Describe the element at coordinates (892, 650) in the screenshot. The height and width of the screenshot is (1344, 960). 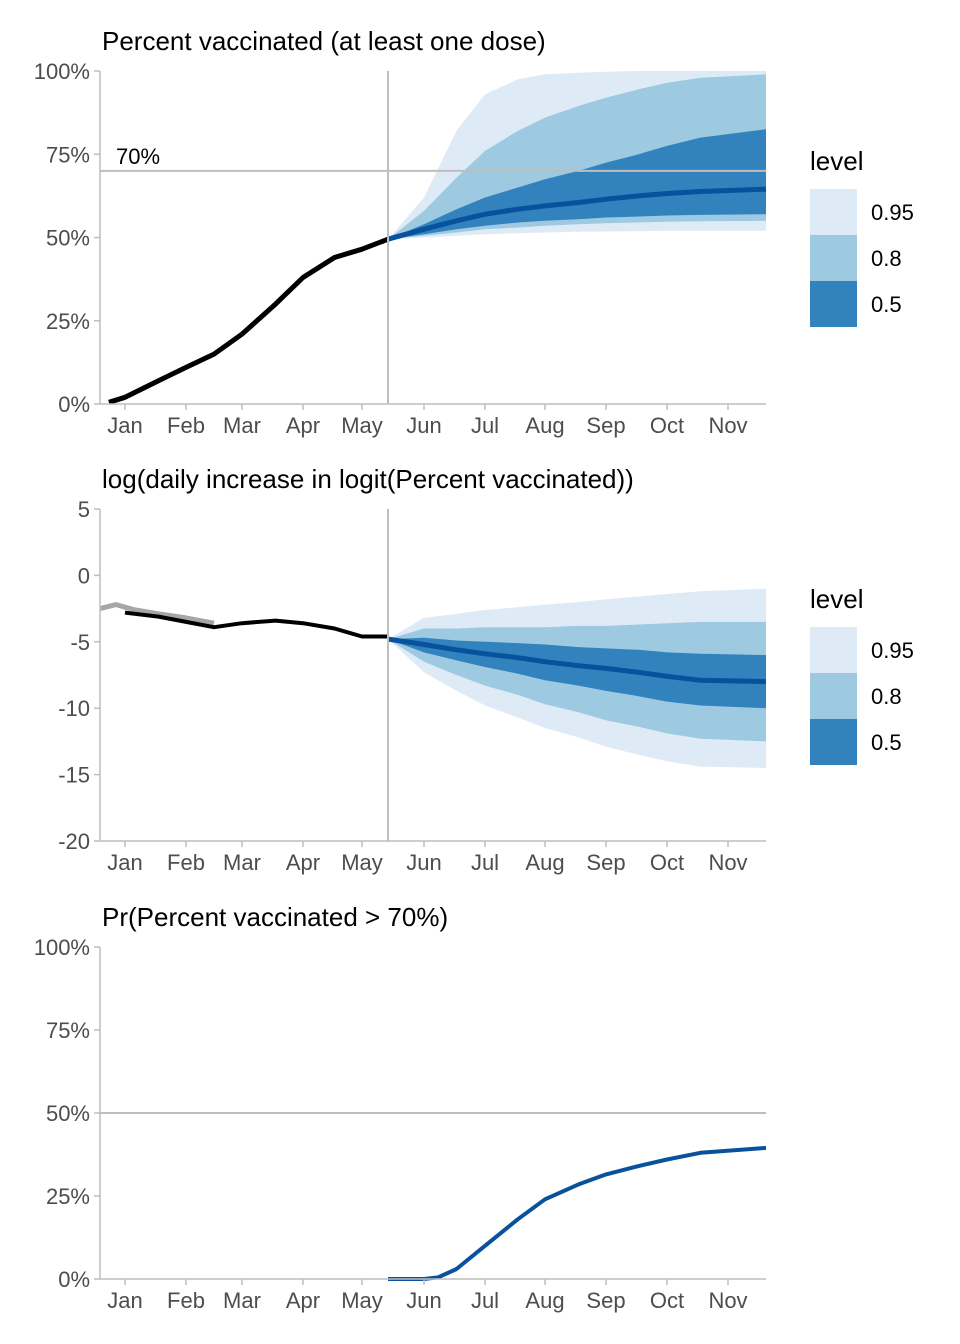
I see `panel-2-legend-label: 0.95` at that location.